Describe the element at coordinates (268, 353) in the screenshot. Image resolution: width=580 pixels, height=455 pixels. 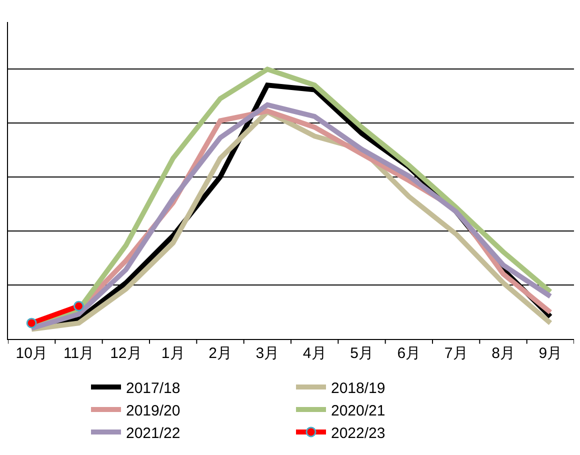
I see `x-tick-label: 3月` at that location.